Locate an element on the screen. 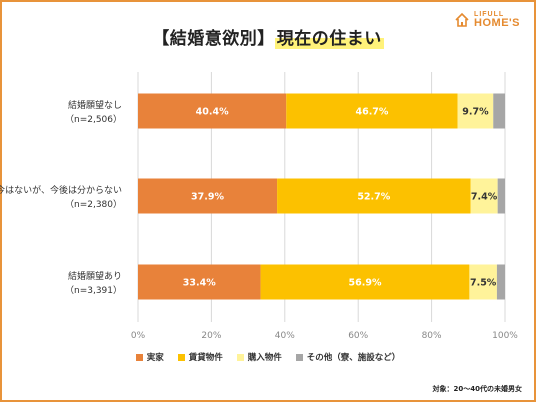 The height and width of the screenshot is (402, 536). category-label: 結婚願望あり is located at coordinates (95, 276).